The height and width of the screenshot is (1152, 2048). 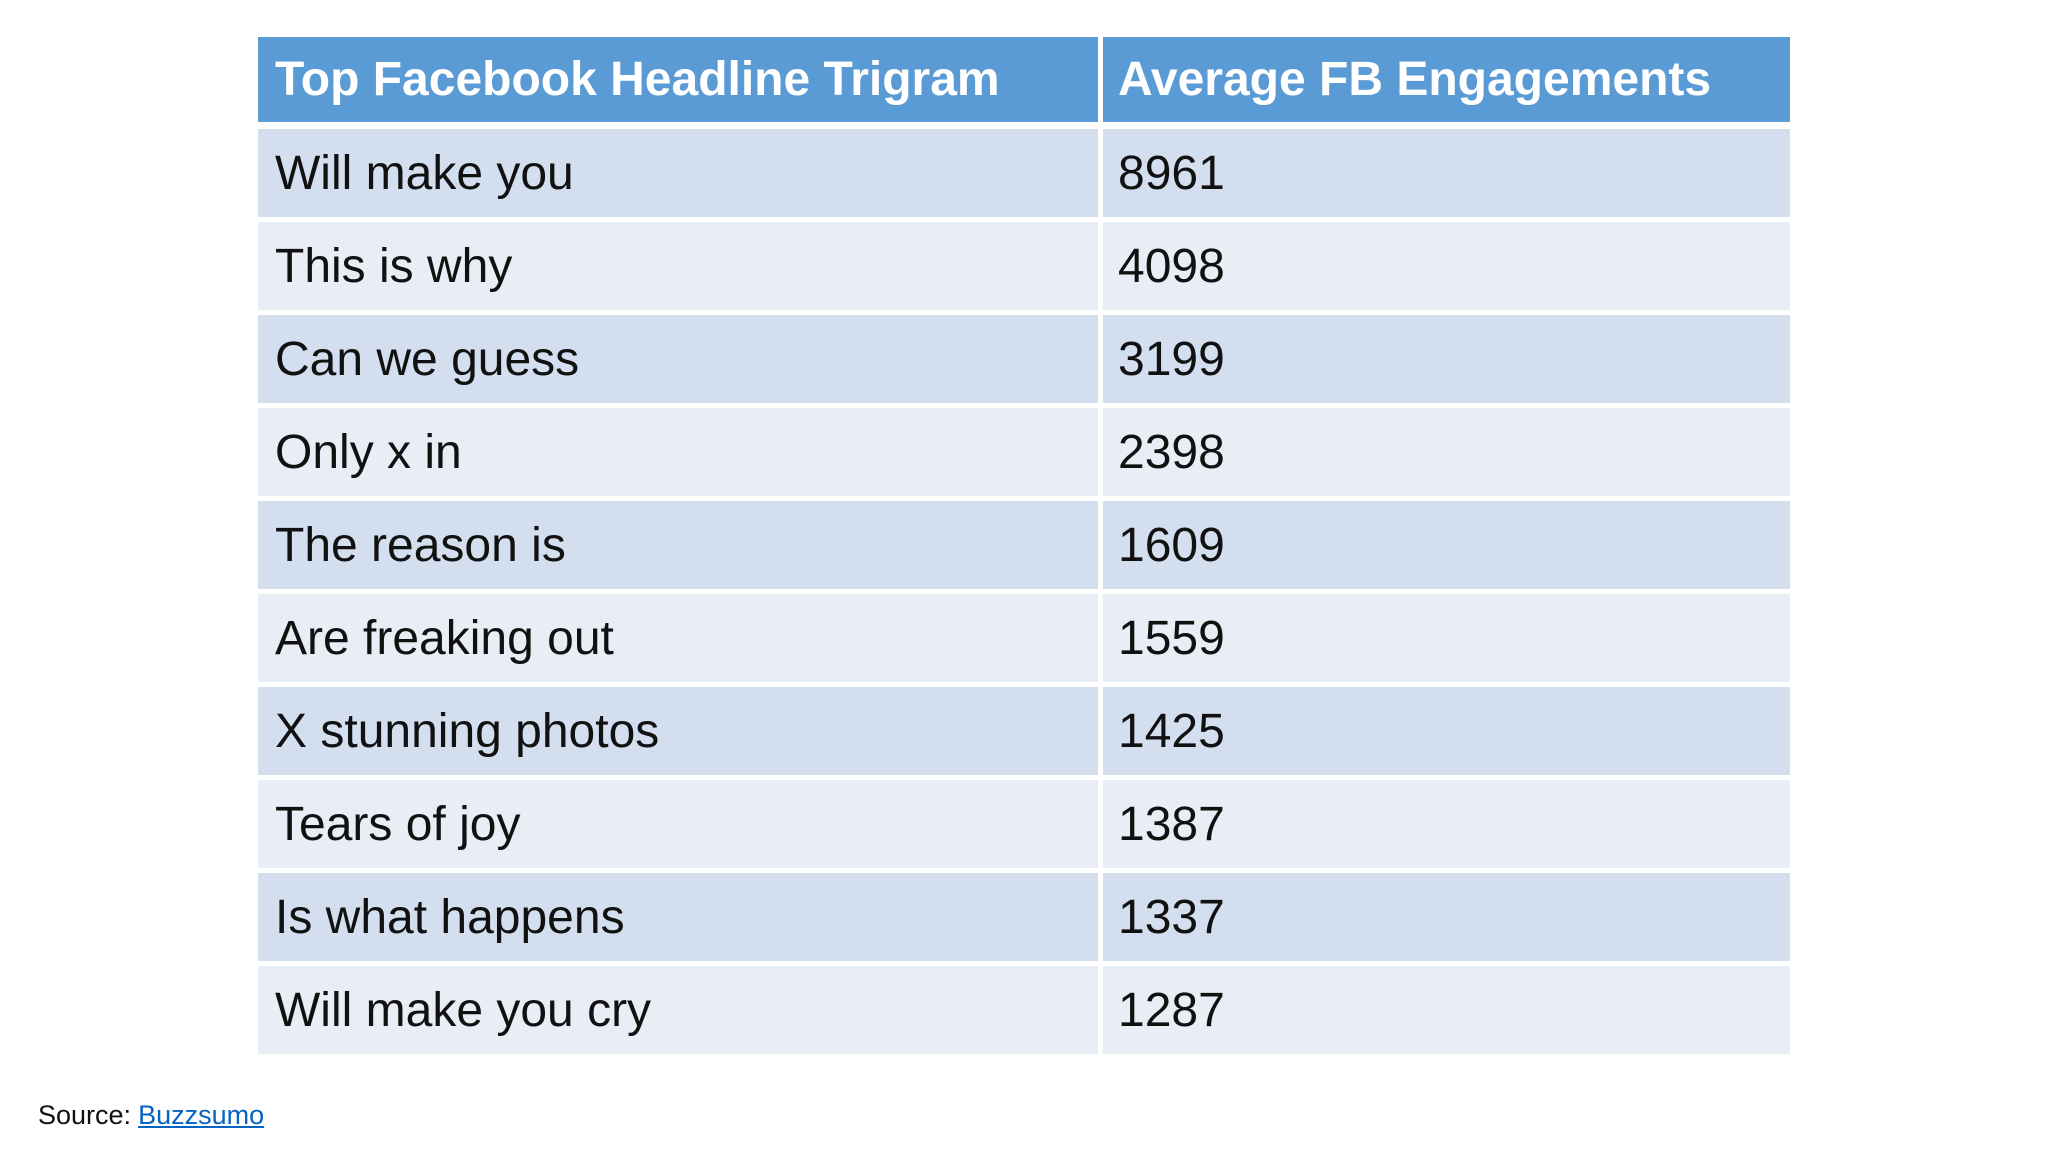 I want to click on engagements-cell: 3199, so click(x=1446, y=361).